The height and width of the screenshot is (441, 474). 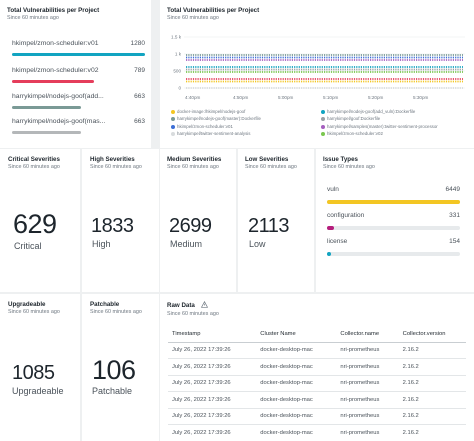 I want to click on legend-item: harrykimpel/twitter-sentiment-analysis, so click(x=210, y=133).